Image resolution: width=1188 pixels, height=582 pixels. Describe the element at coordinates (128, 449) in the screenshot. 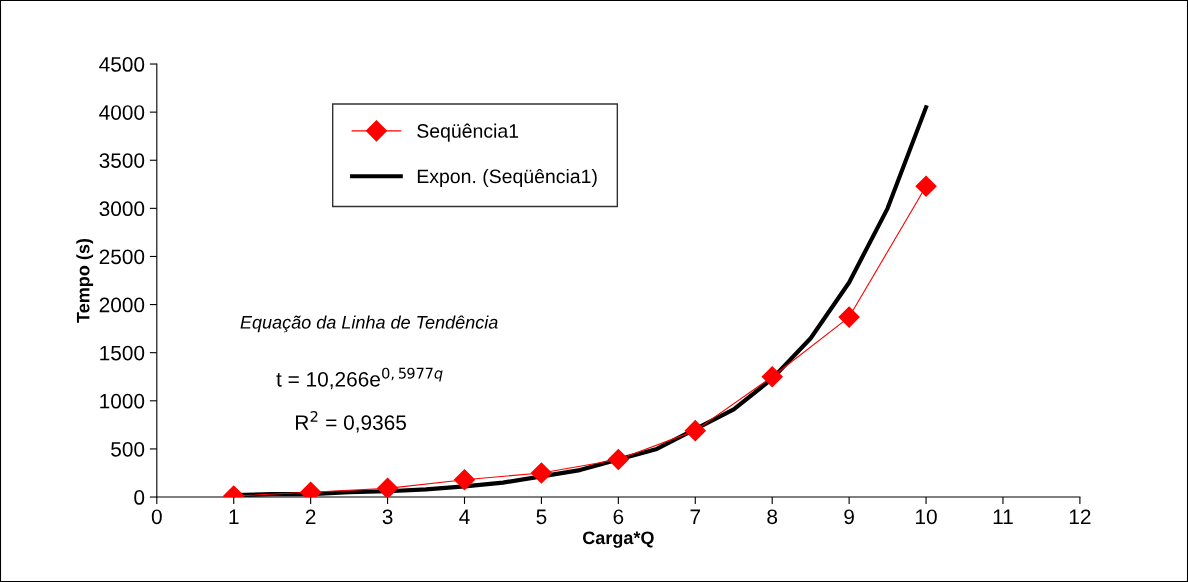

I see `y-tick-label: 500` at that location.